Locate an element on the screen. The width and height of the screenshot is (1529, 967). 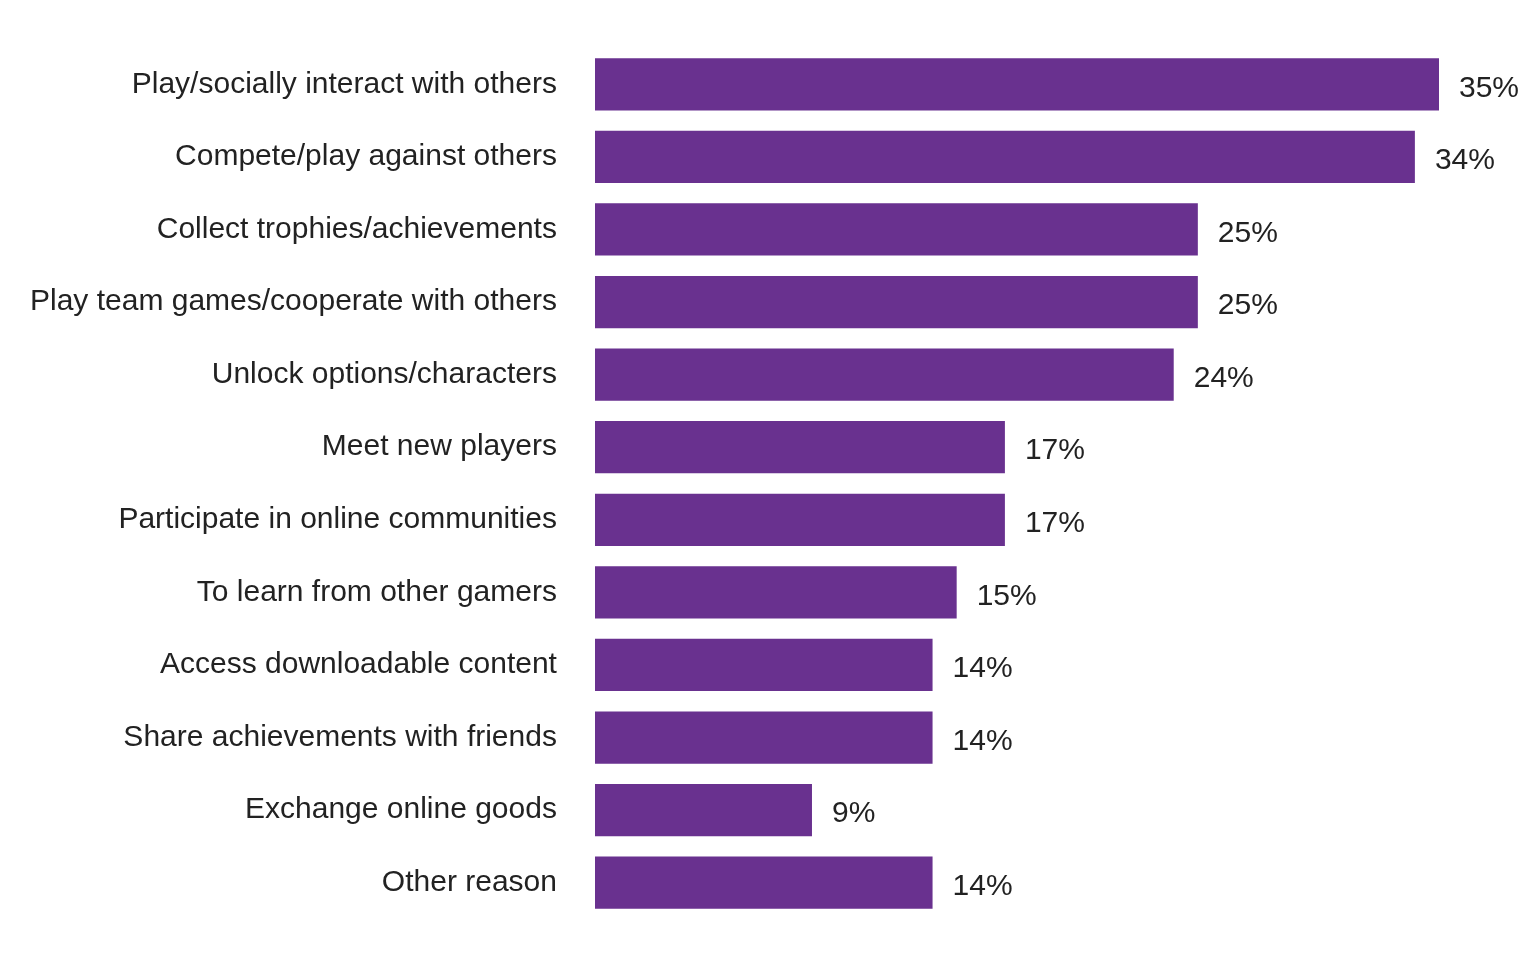
y-tick-label: To learn from other gamers is located at coordinates (376, 590).